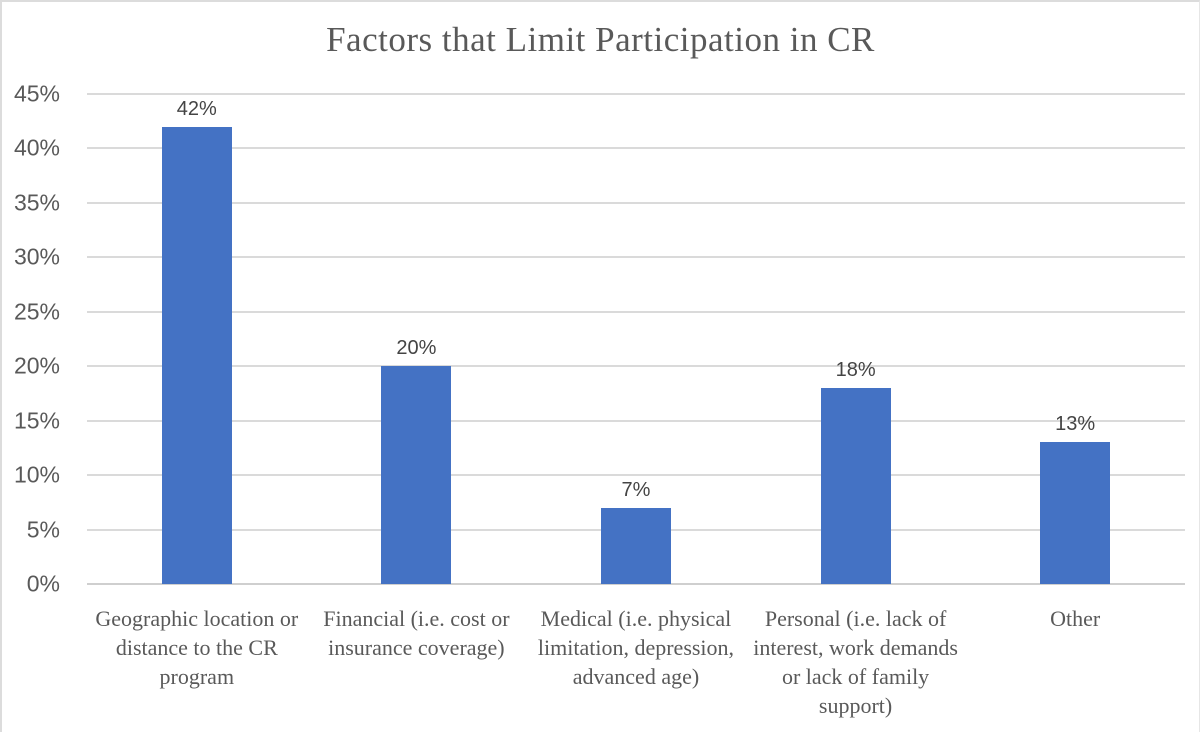  I want to click on data-label-4: 18%, so click(855, 370).